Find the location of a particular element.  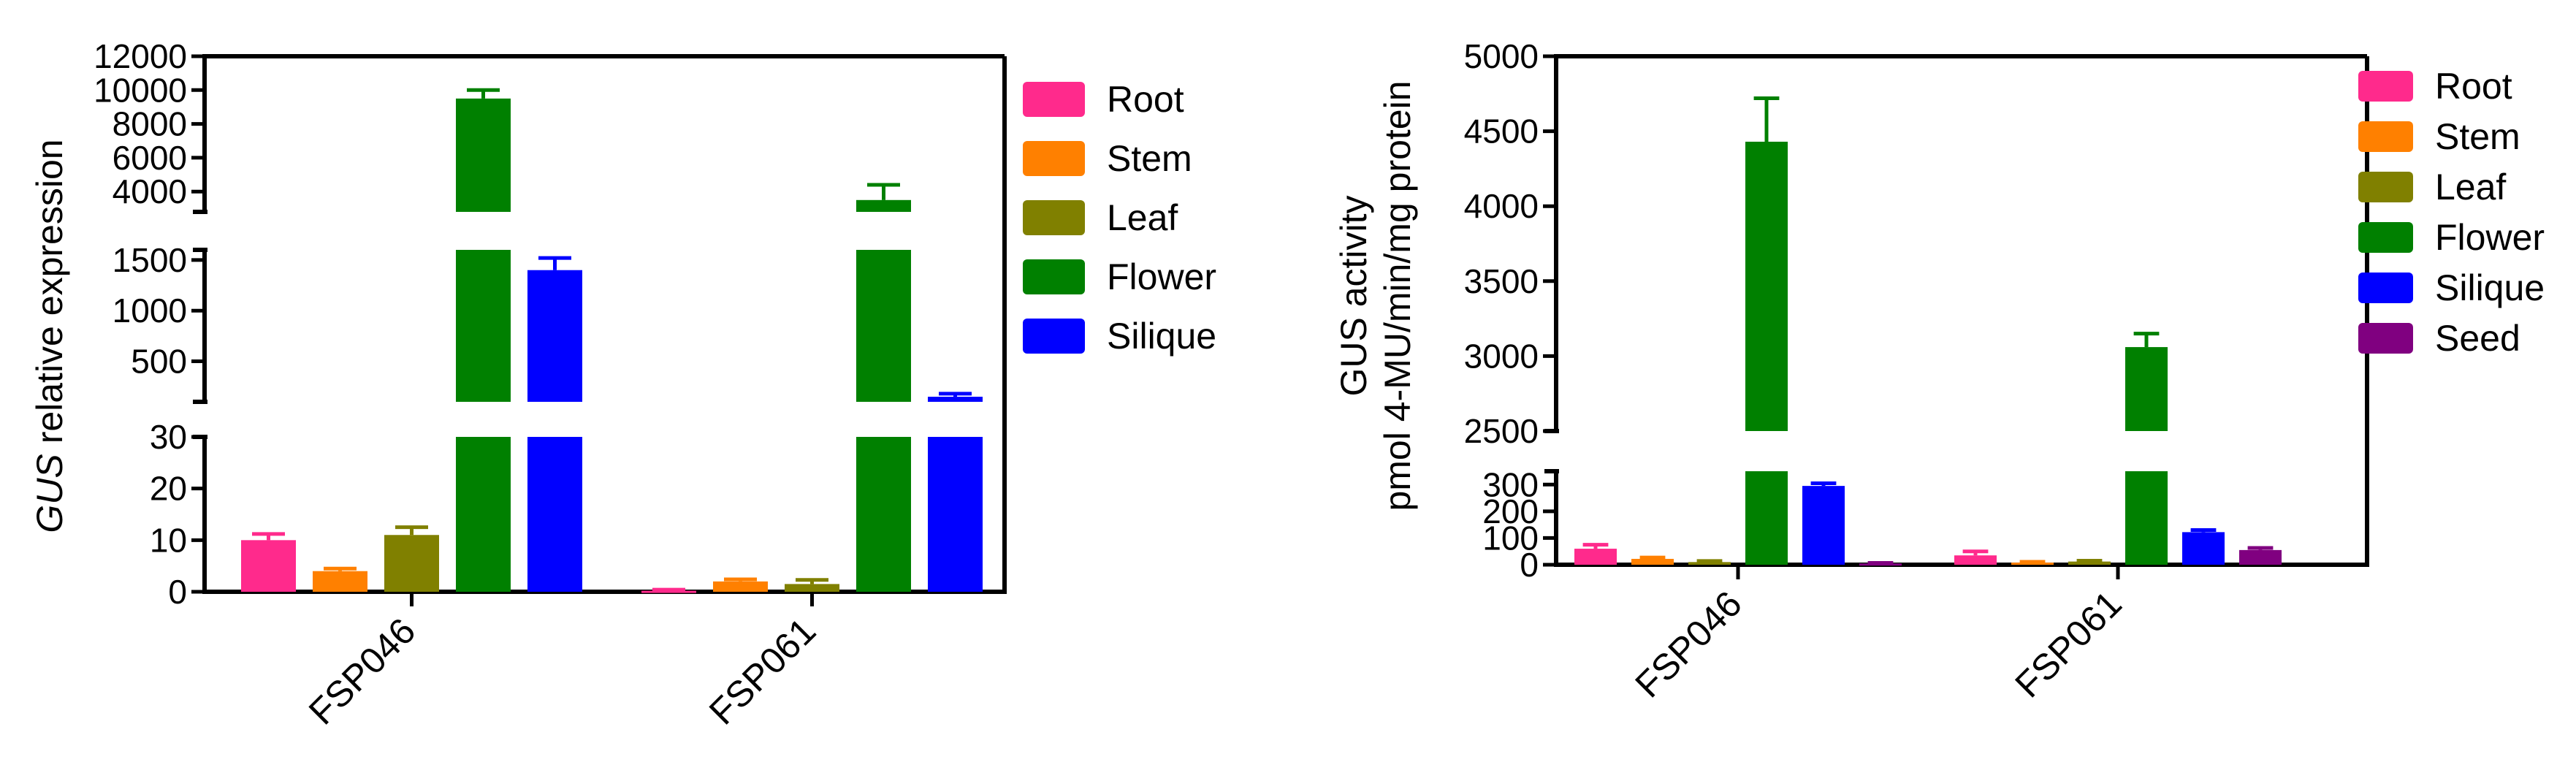

chart2-legend-label: Leaf is located at coordinates (2470, 187).